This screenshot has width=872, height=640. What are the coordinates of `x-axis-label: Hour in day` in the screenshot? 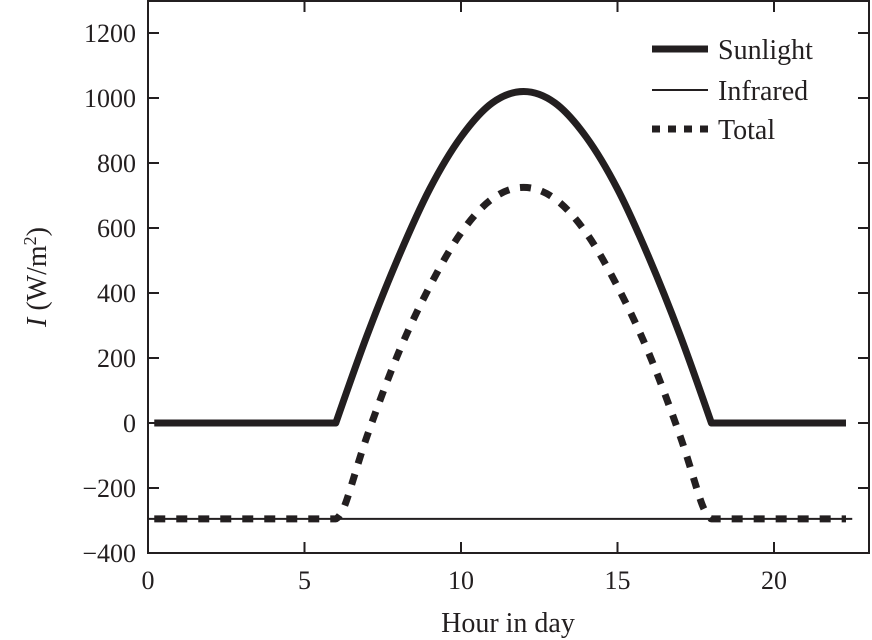 It's located at (508, 623).